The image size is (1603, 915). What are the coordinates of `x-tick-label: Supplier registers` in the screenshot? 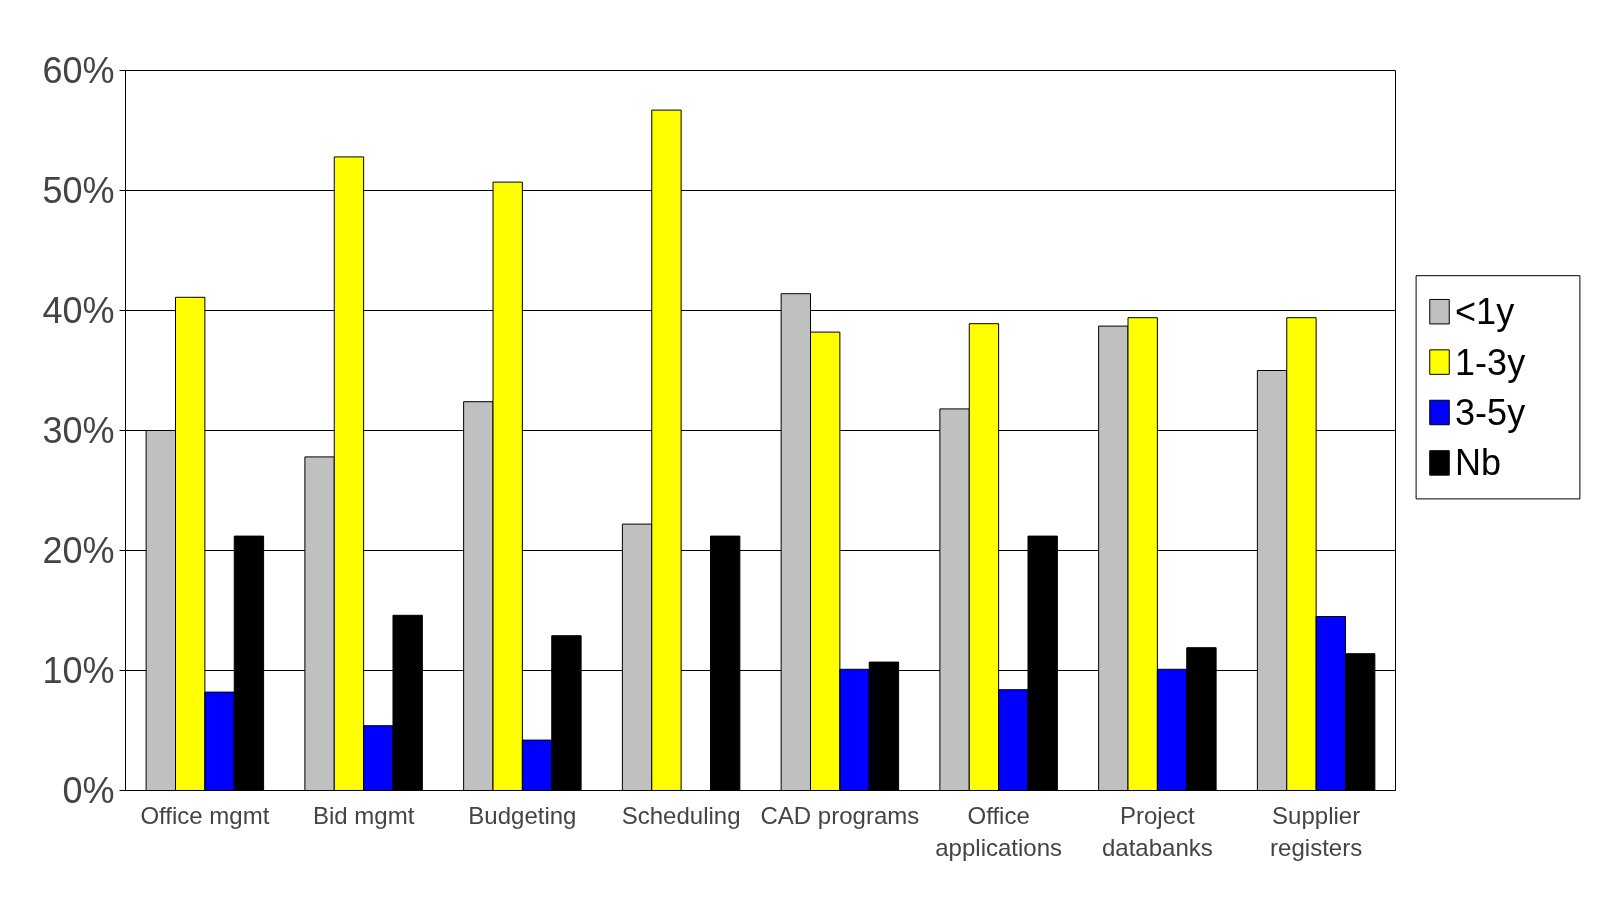 It's located at (1316, 831).